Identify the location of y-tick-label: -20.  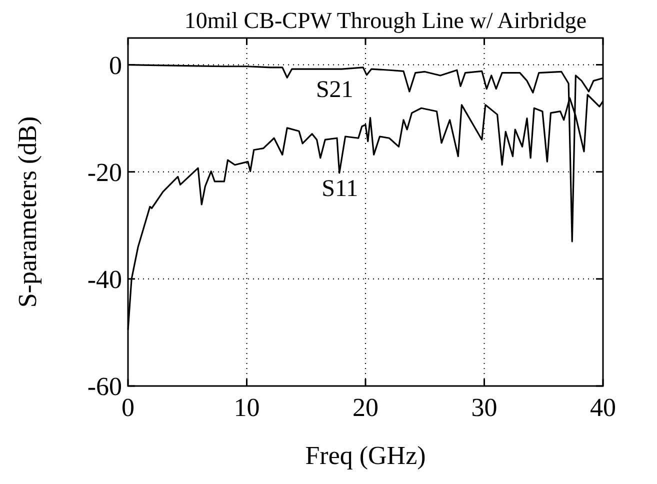
(104, 172).